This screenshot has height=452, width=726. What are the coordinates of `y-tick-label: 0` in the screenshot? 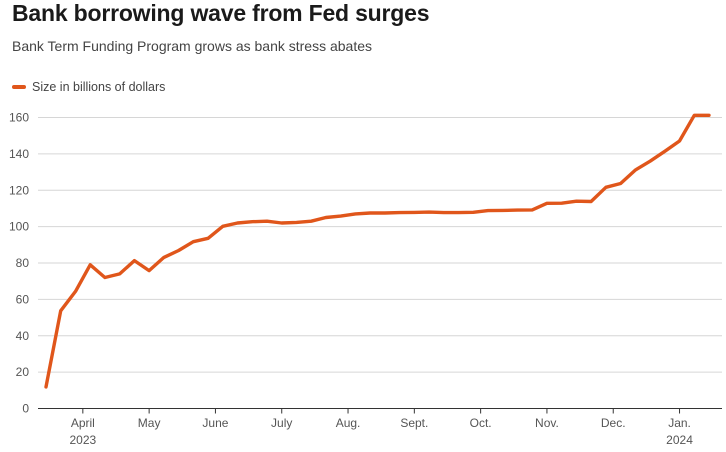 It's located at (25, 409).